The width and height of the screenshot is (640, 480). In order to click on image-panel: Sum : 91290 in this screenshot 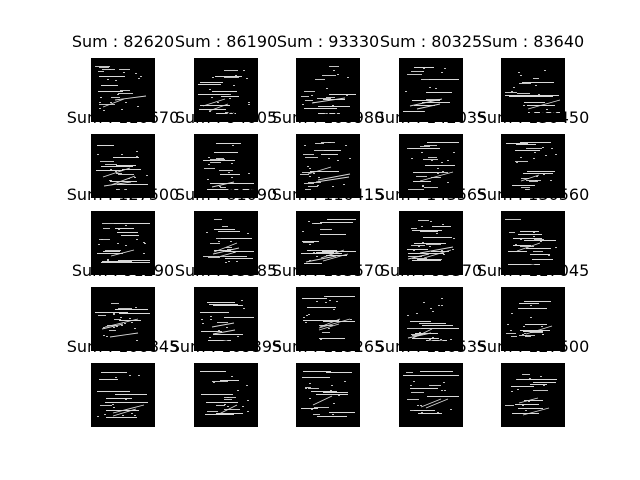, I will do `click(123, 306)`.